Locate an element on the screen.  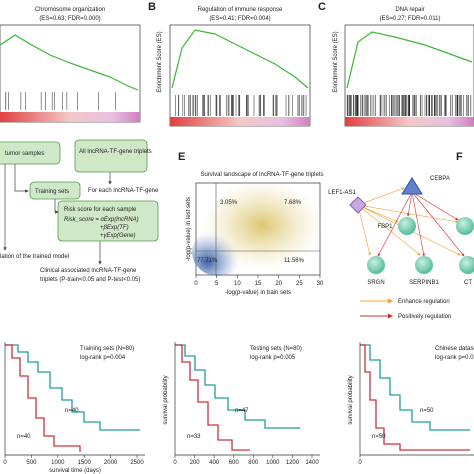
flow-text: tumor samples is located at coordinates (24, 154).